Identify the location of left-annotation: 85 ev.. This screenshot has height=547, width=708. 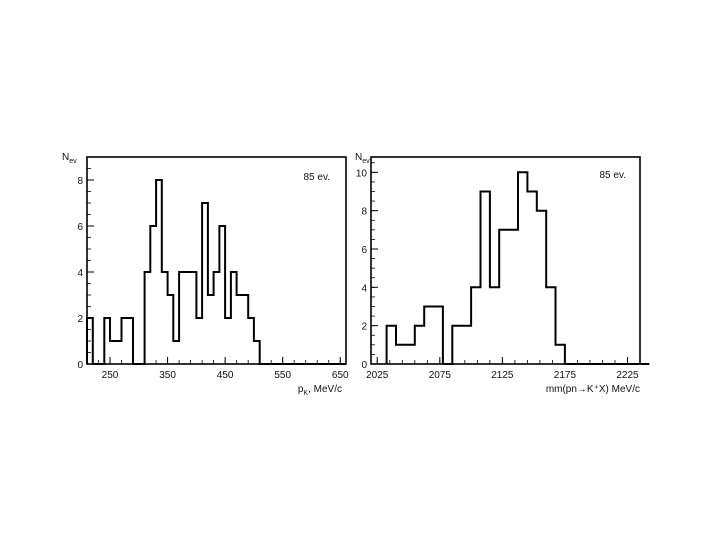
(317, 177).